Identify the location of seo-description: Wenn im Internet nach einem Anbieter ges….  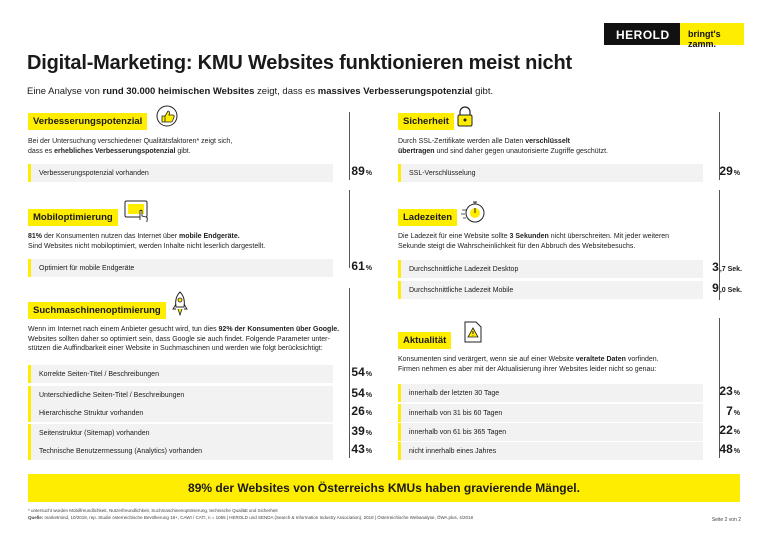
(184, 339).